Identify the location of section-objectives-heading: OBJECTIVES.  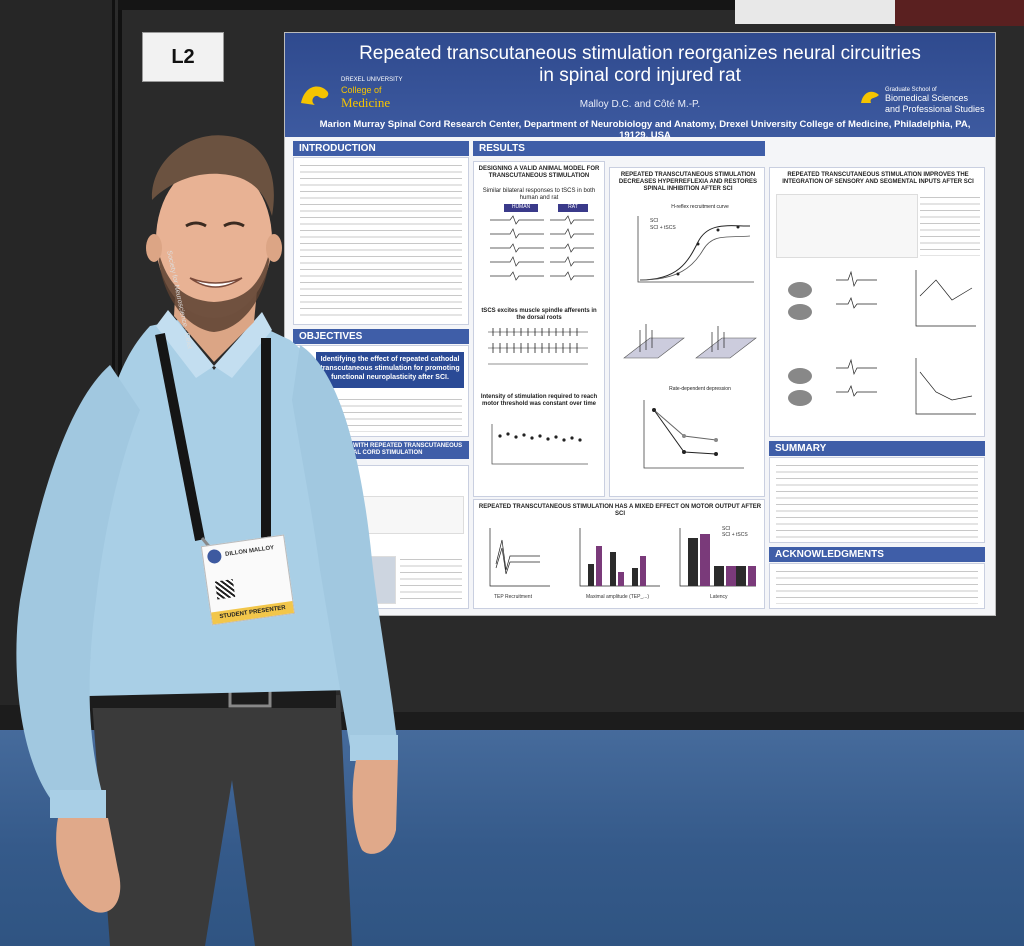
(381, 336).